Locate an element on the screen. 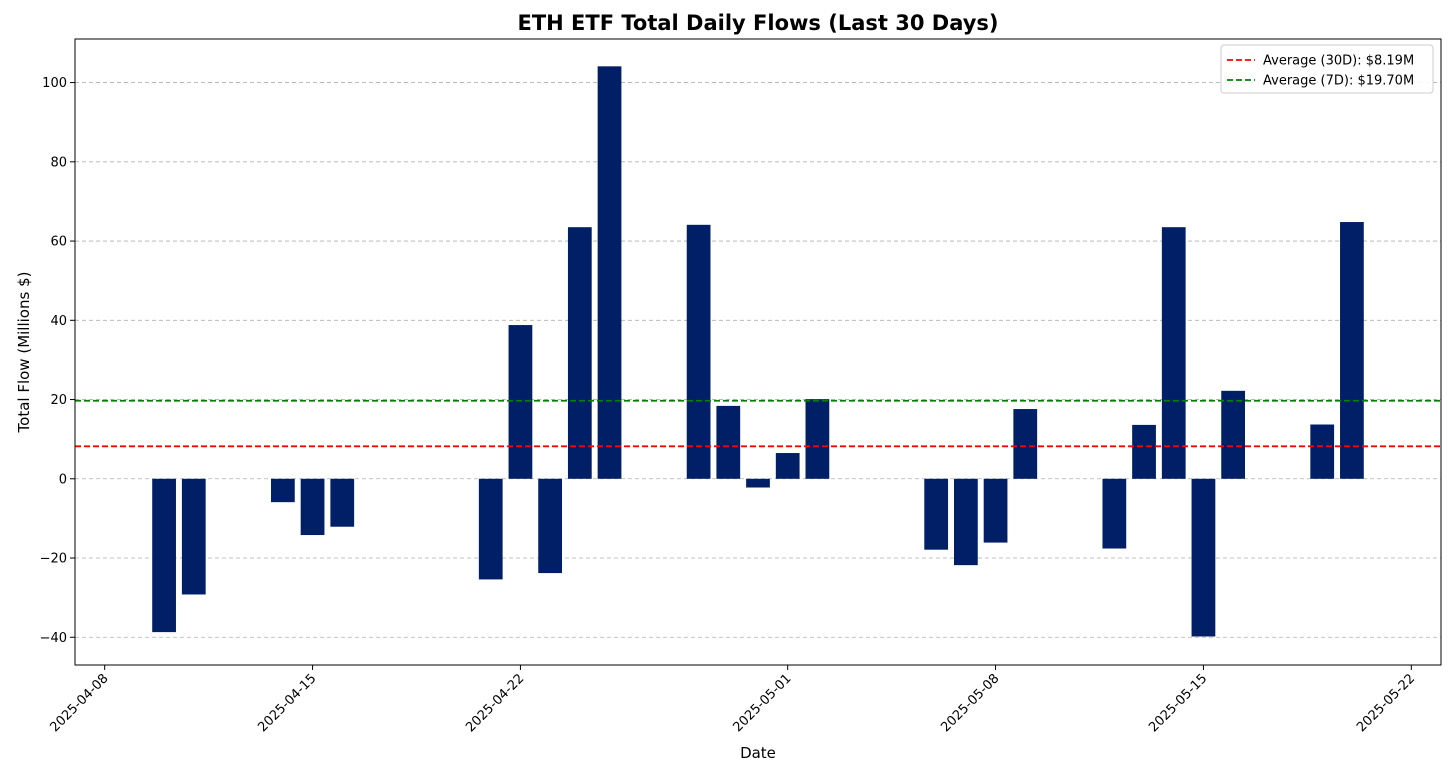 This screenshot has height=777, width=1456. y-tick-label: 80 is located at coordinates (58, 162).